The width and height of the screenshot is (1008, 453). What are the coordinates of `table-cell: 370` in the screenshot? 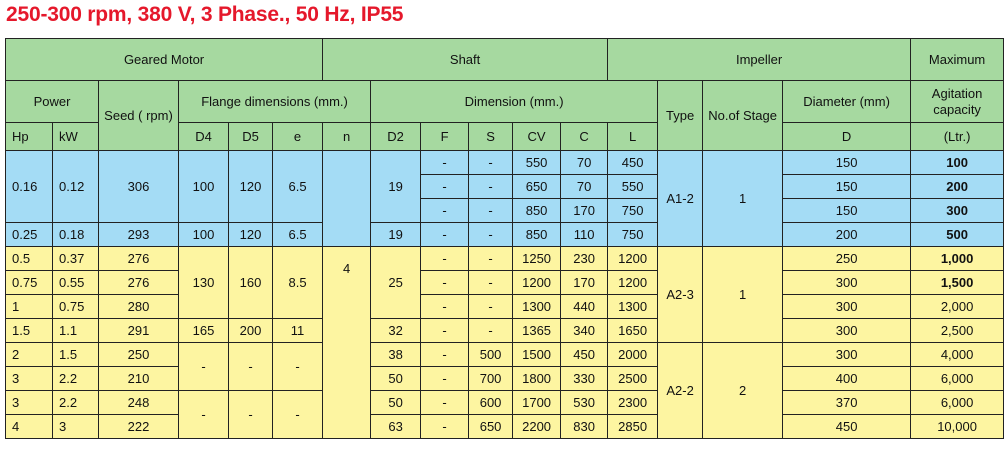 It's located at (847, 402).